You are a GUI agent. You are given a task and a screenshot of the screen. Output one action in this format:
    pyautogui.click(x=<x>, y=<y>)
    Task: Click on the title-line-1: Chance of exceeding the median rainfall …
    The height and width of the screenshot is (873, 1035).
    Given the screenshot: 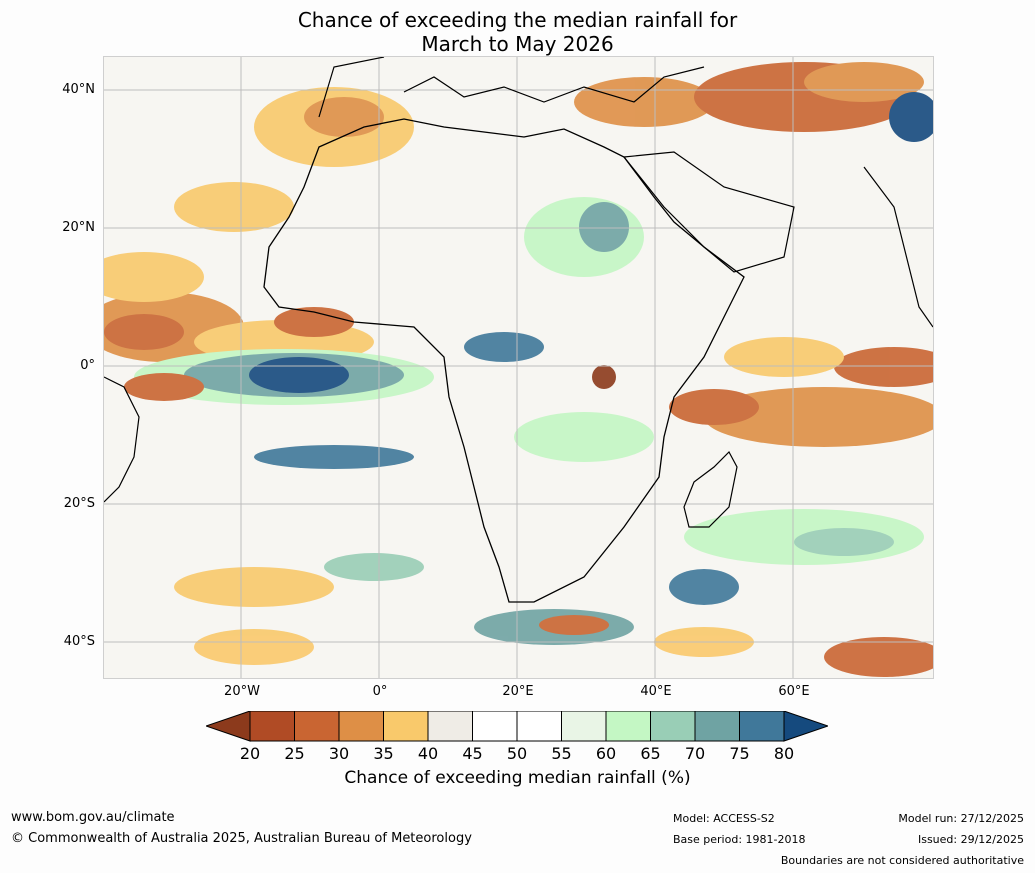 What is the action you would take?
    pyautogui.click(x=517, y=20)
    